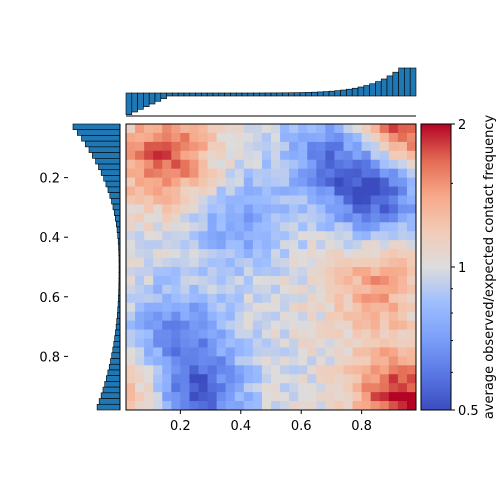  Describe the element at coordinates (361, 426) in the screenshot. I see `x-tick-label: 0.8` at that location.